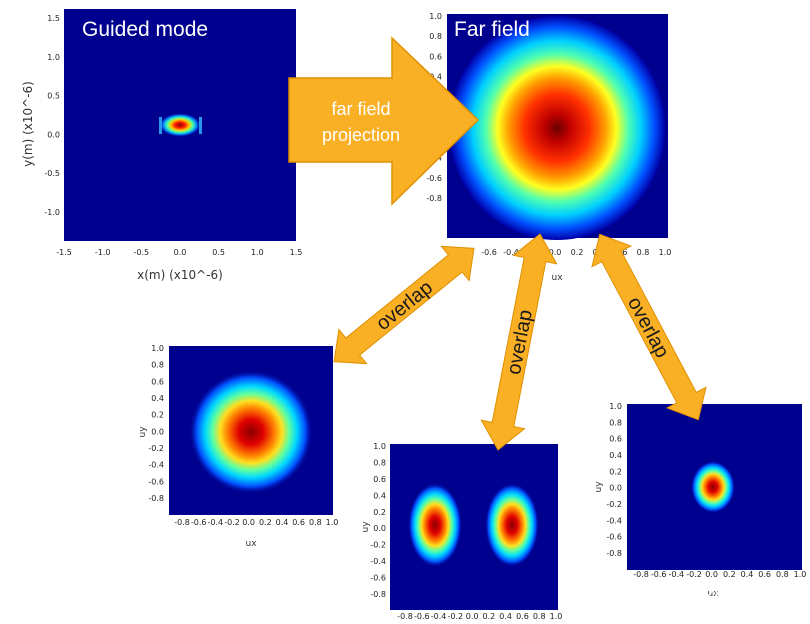 The image size is (810, 624). What do you see at coordinates (693, 591) in the screenshot?
I see `watermark-text: 知乎 @摩尔芯创` at bounding box center [693, 591].